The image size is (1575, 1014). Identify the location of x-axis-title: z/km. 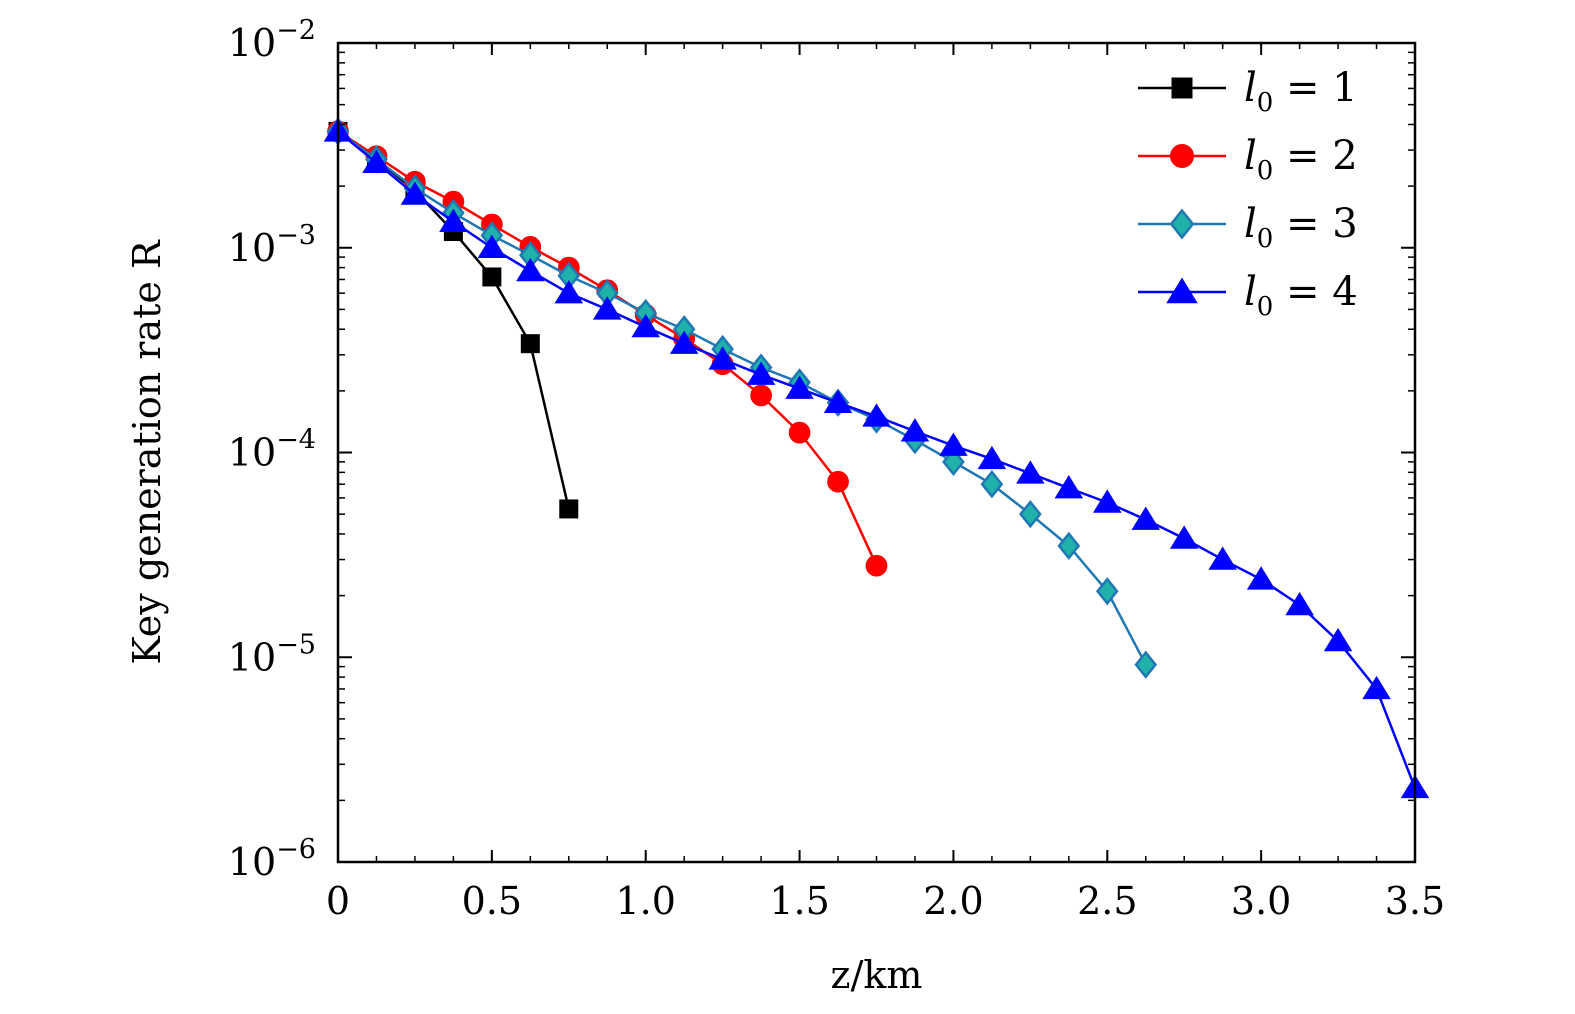
(877, 975).